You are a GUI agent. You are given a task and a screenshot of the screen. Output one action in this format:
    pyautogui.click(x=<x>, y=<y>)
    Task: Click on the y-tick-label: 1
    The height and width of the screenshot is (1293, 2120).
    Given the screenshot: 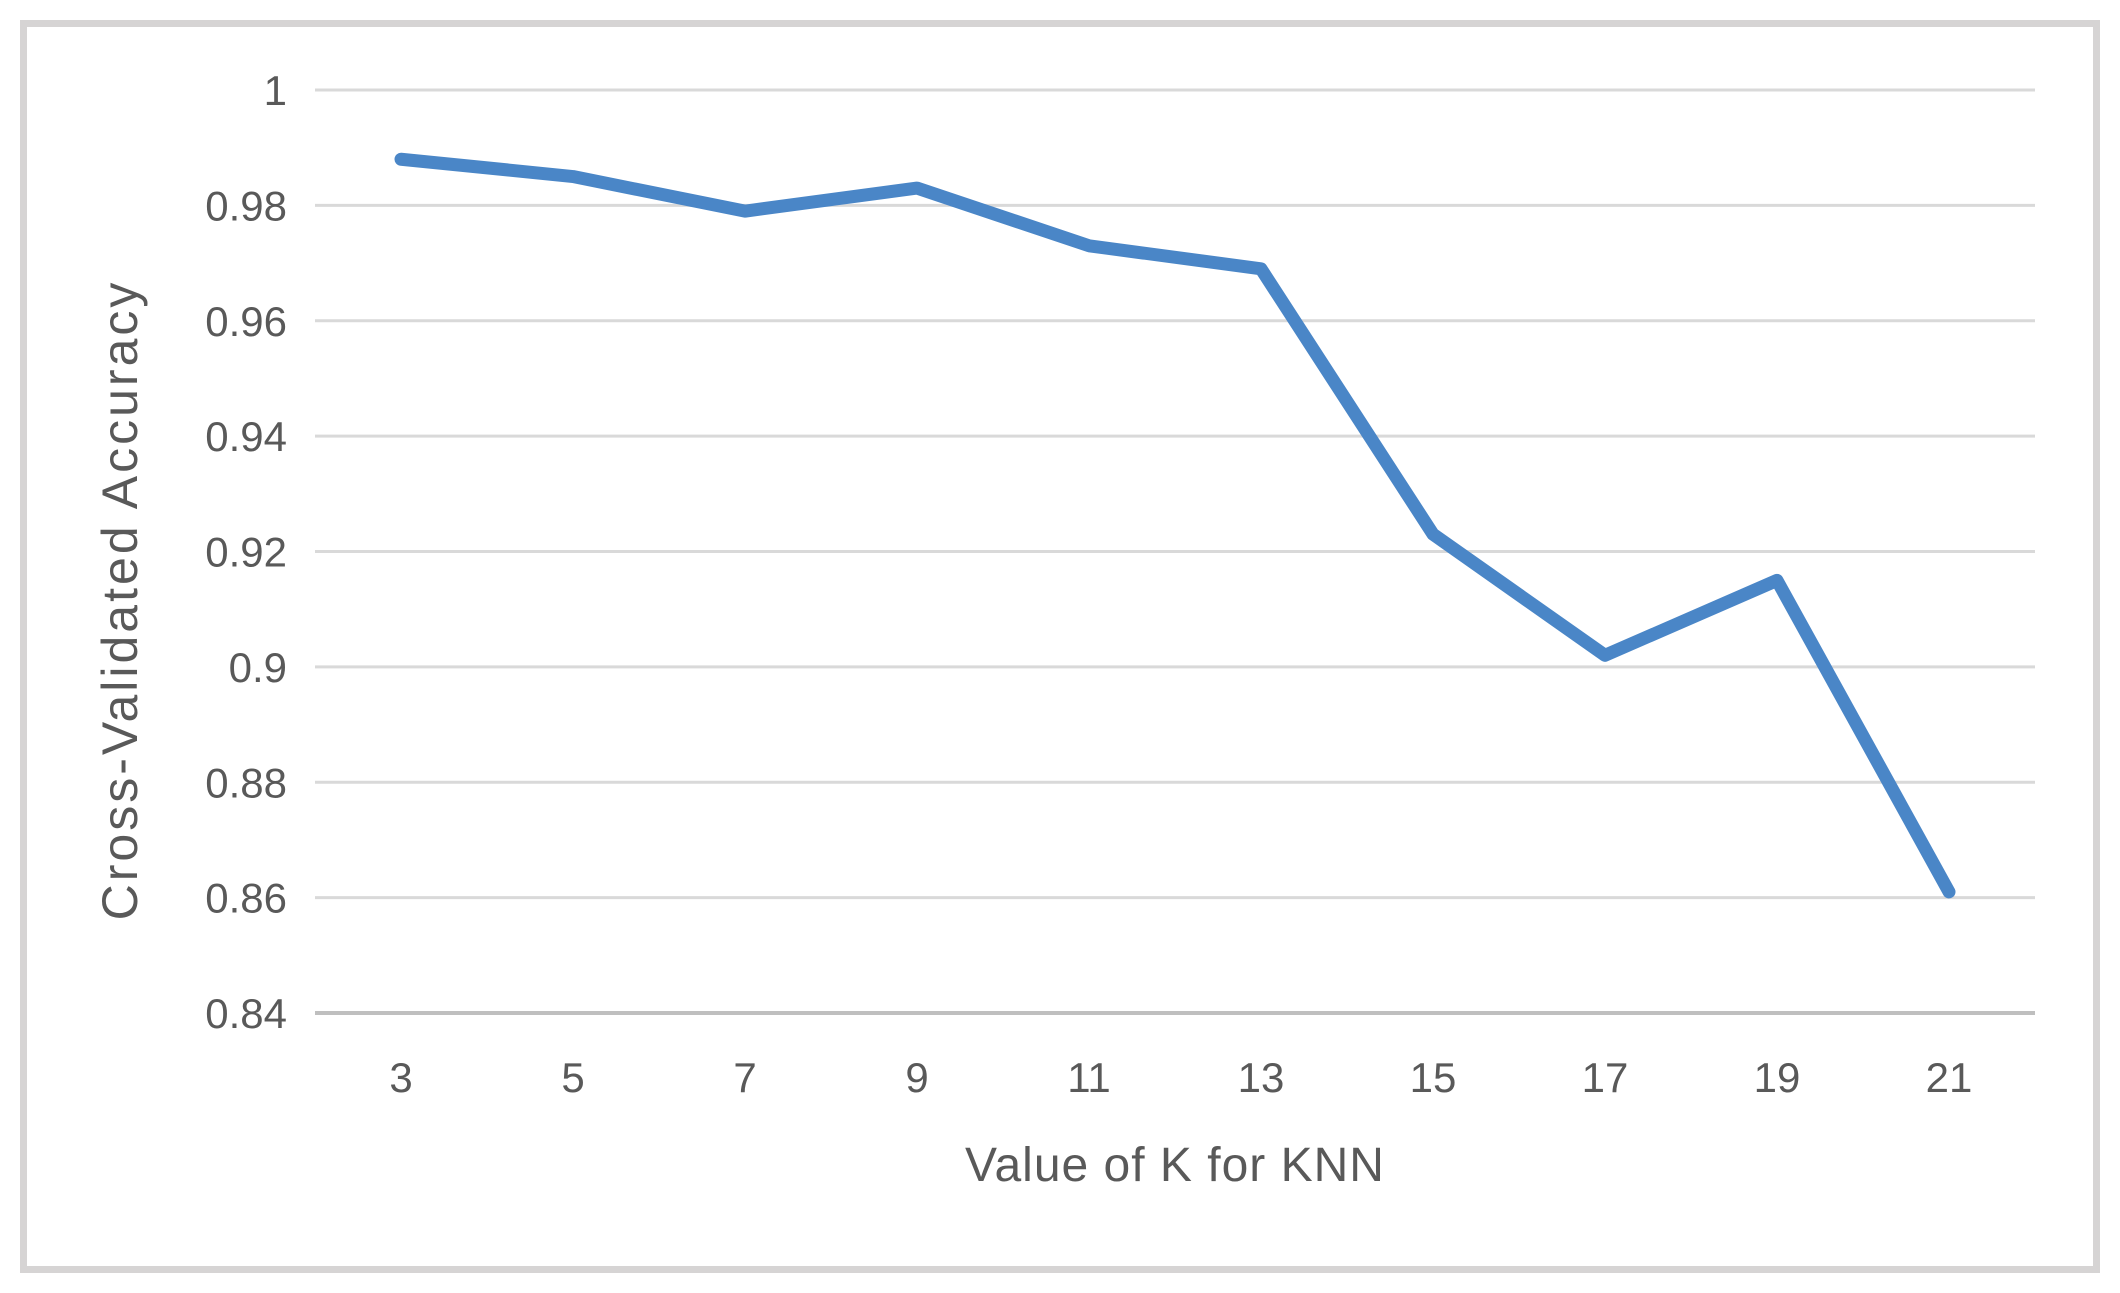 What is the action you would take?
    pyautogui.click(x=275, y=90)
    